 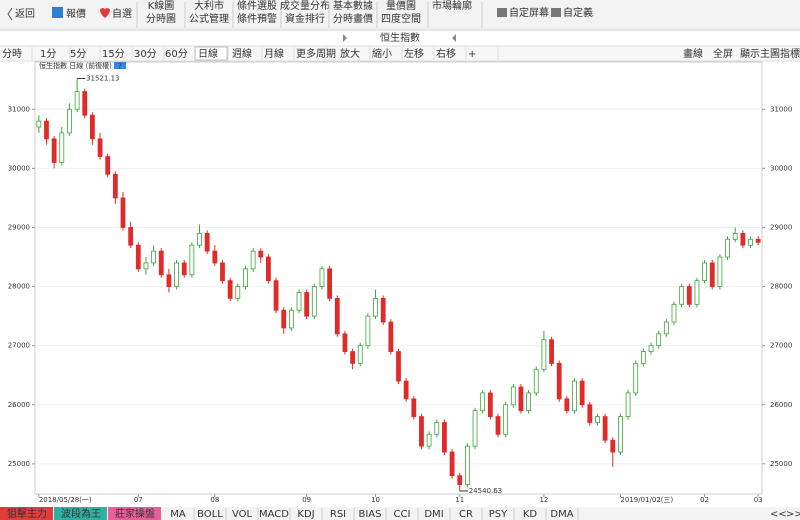 What do you see at coordinates (350, 53) in the screenshot?
I see `period-button: 放大` at bounding box center [350, 53].